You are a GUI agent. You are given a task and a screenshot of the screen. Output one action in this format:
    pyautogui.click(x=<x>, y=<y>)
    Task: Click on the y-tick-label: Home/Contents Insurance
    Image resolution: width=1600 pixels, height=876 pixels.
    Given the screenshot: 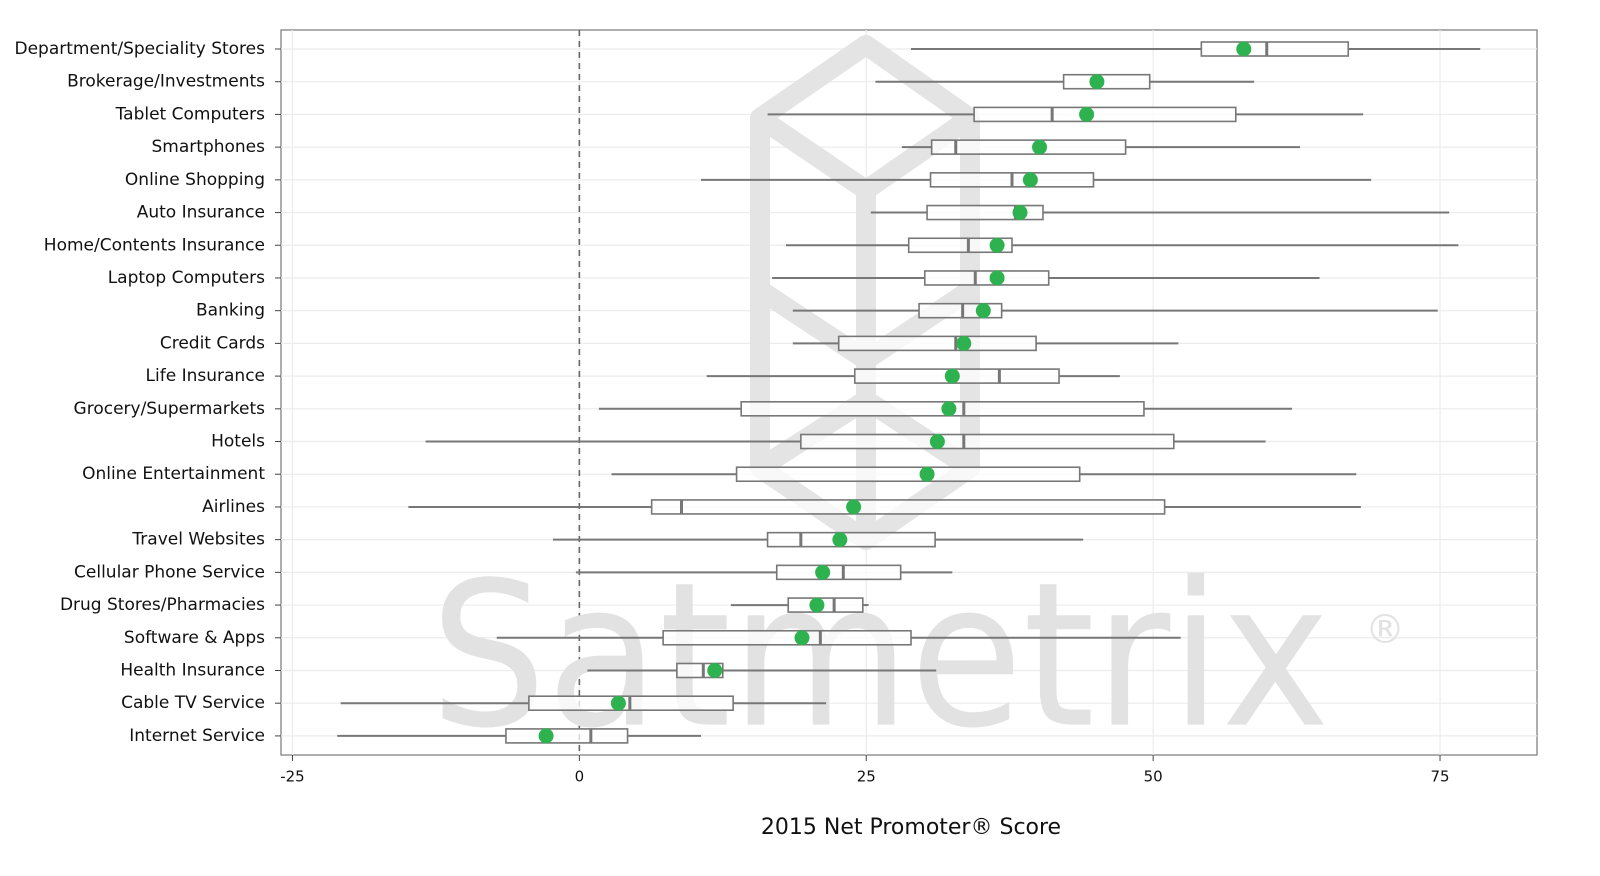 What is the action you would take?
    pyautogui.click(x=154, y=245)
    